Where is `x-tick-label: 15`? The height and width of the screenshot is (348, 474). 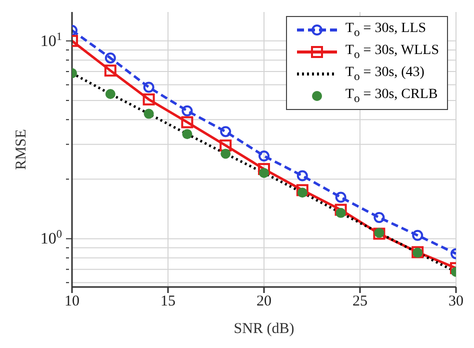 x-tick-label: 15 is located at coordinates (168, 302).